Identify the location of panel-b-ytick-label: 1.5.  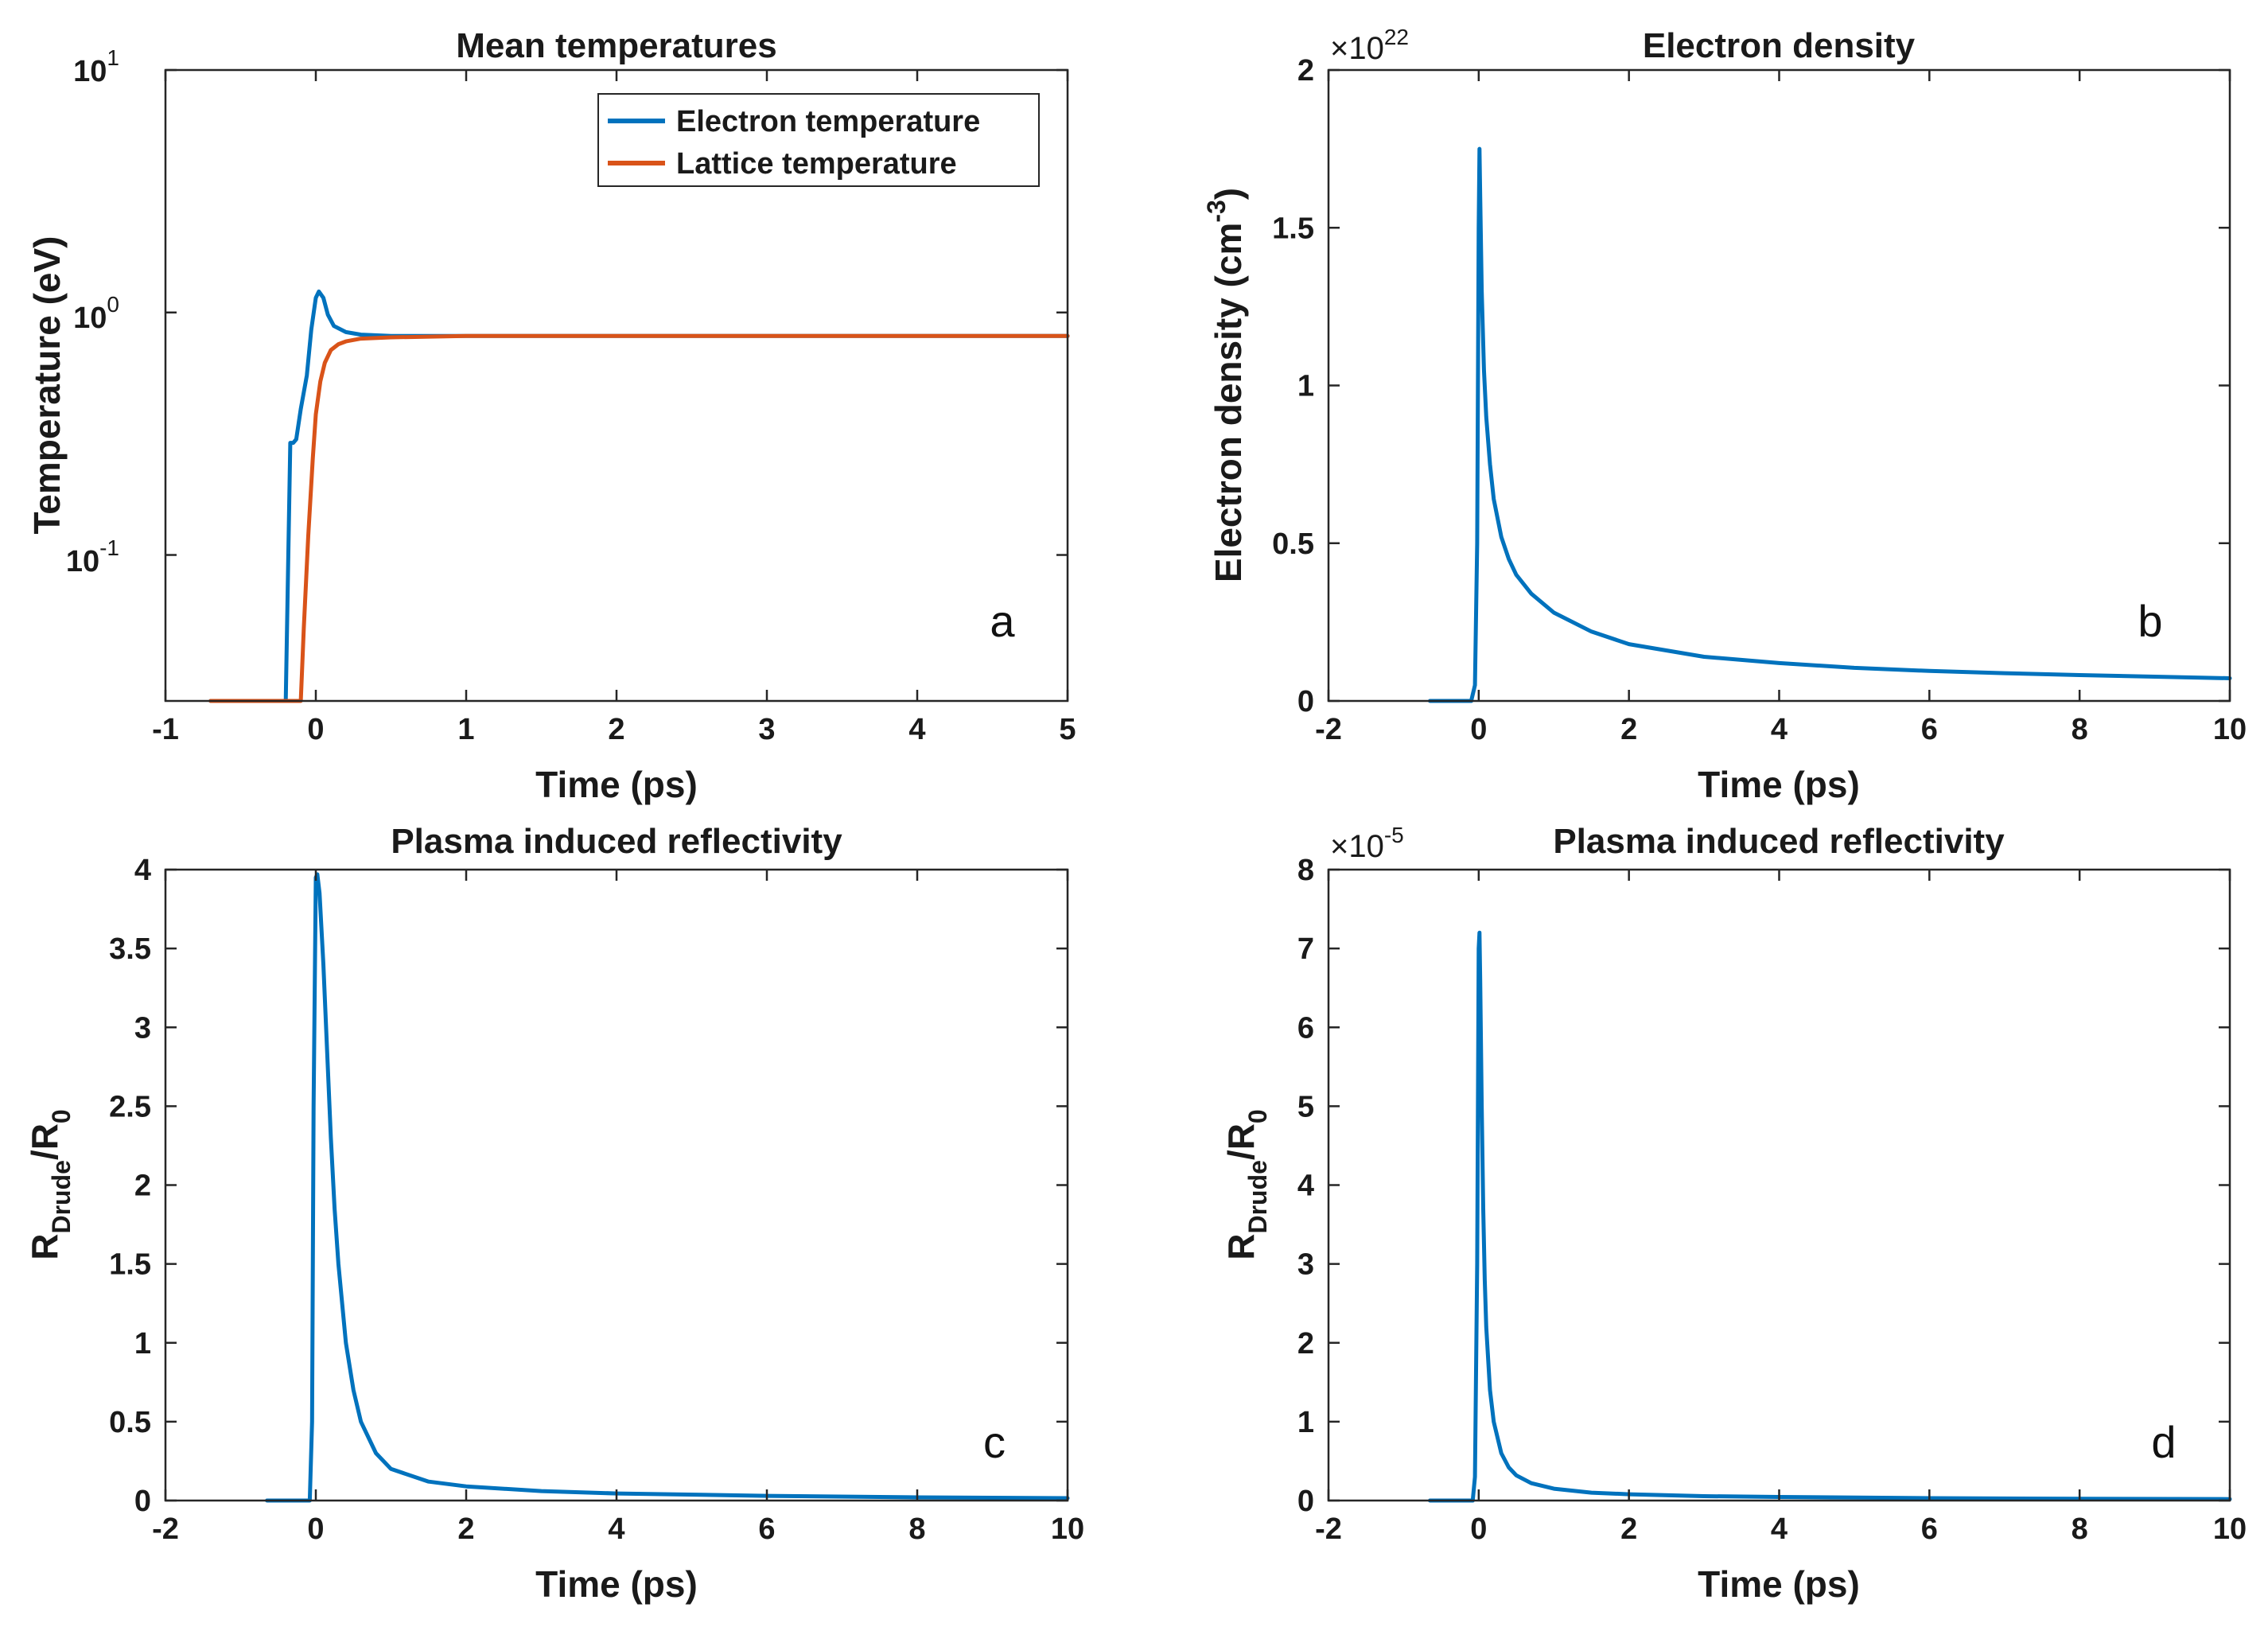
(1293, 229).